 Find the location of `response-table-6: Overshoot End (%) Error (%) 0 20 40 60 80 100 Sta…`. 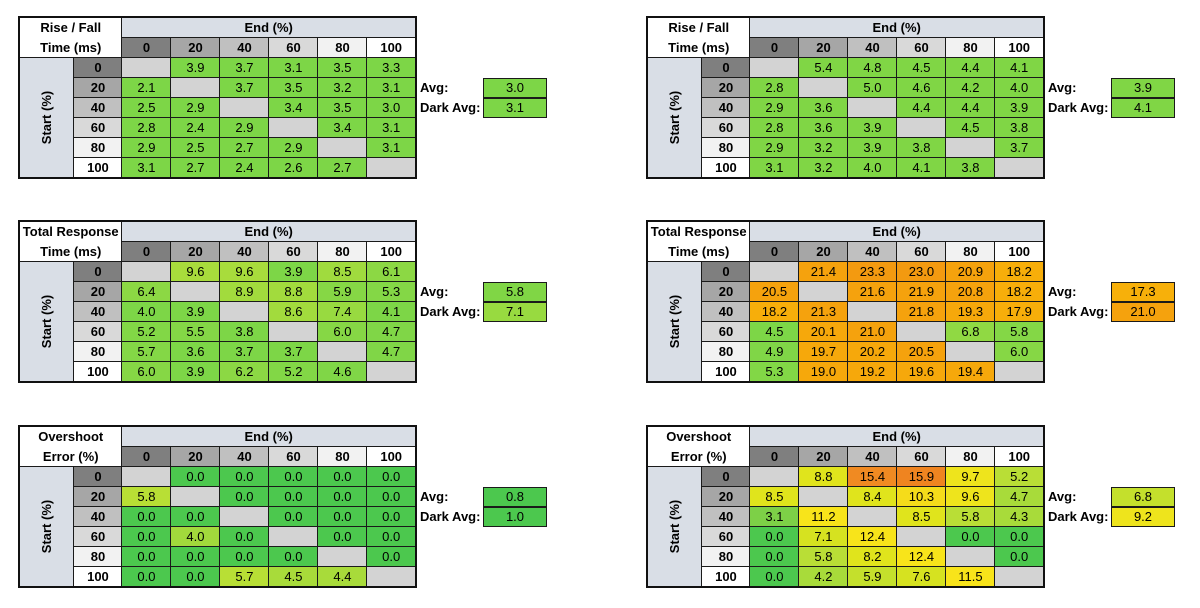

response-table-6: Overshoot End (%) Error (%) 0 20 40 60 80 100 Sta… is located at coordinates (845, 506).